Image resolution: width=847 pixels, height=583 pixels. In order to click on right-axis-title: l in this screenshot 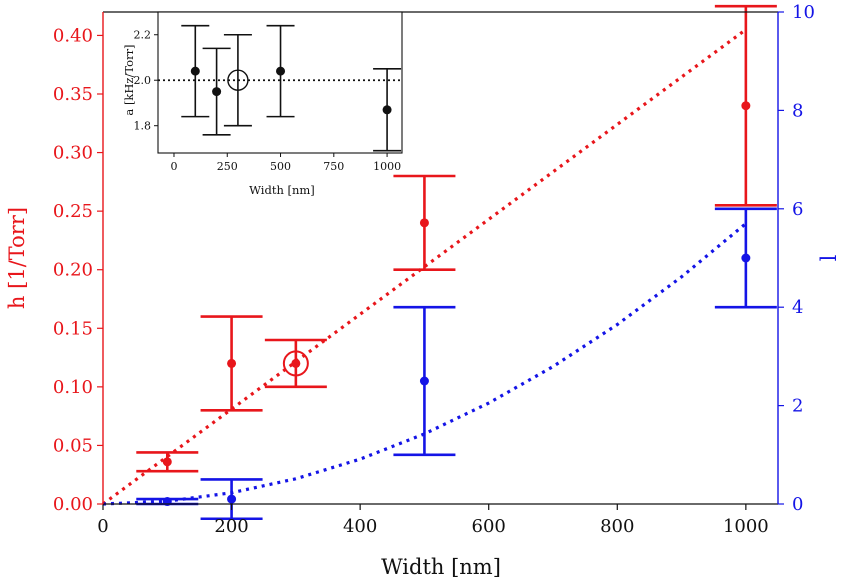, I will do `click(829, 257)`.